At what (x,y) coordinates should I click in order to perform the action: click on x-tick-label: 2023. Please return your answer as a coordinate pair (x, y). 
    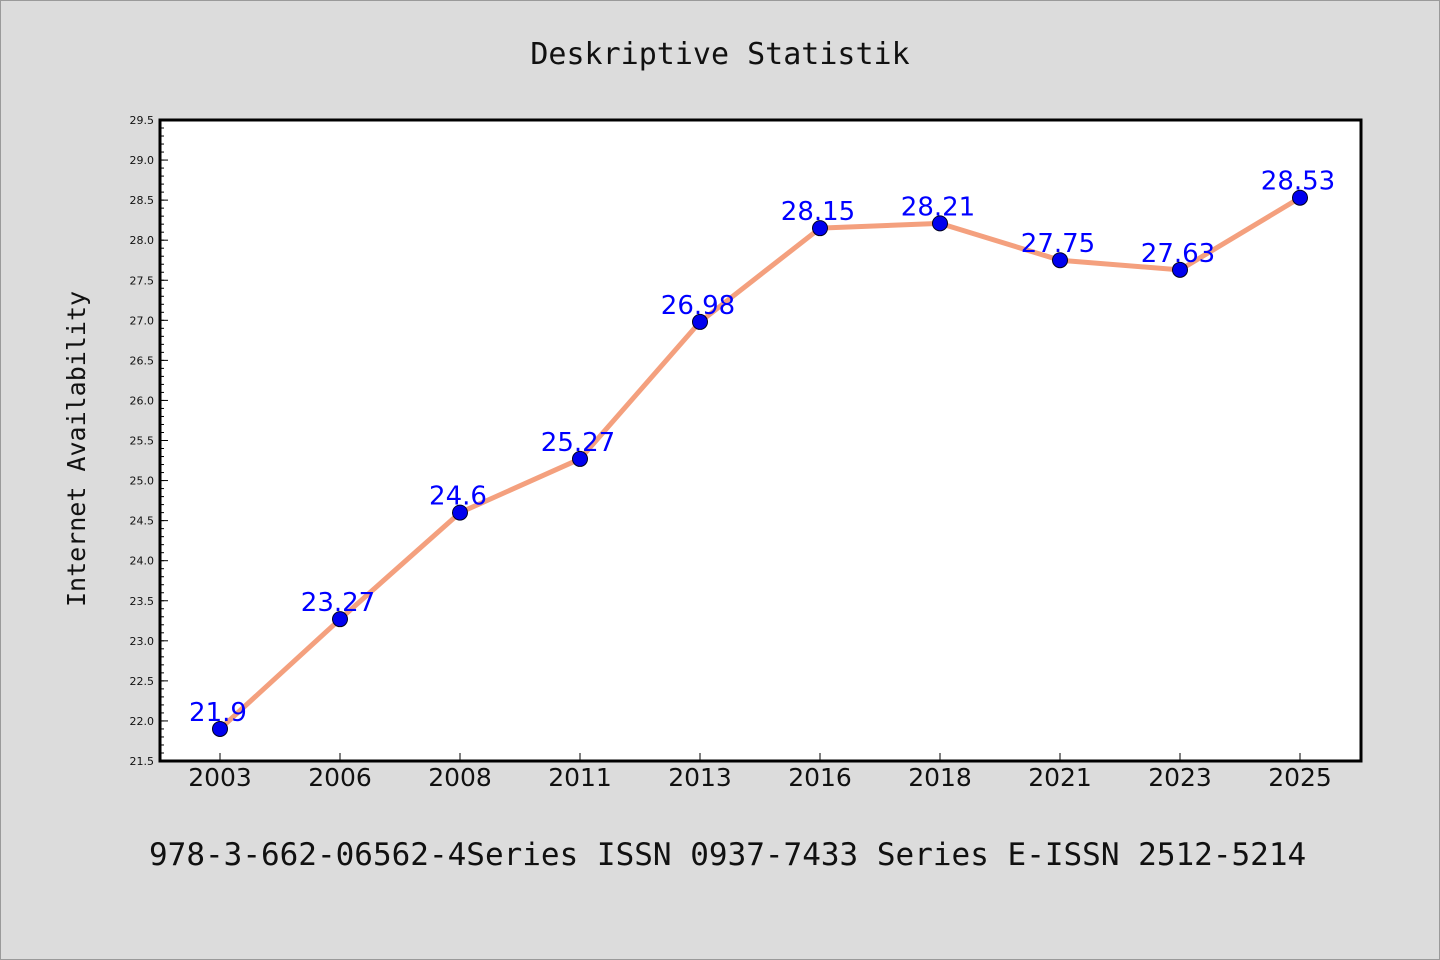
    Looking at the image, I should click on (1180, 777).